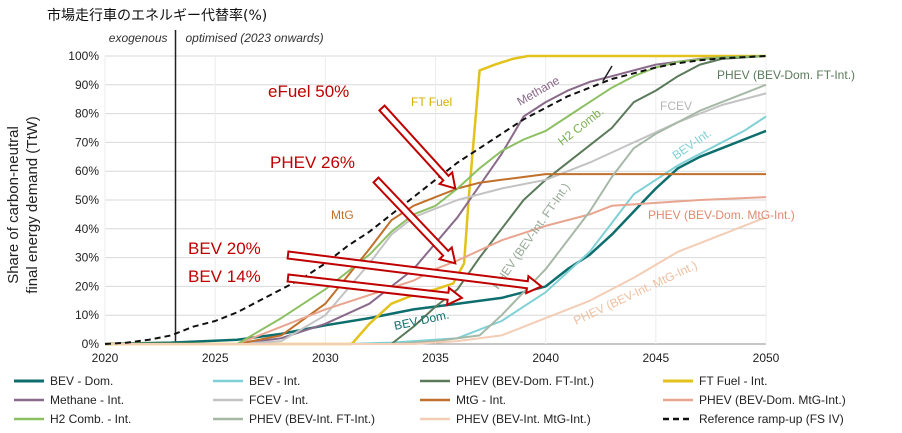 The width and height of the screenshot is (902, 433). Describe the element at coordinates (676, 106) in the screenshot. I see `series-label-5: FCEV` at that location.